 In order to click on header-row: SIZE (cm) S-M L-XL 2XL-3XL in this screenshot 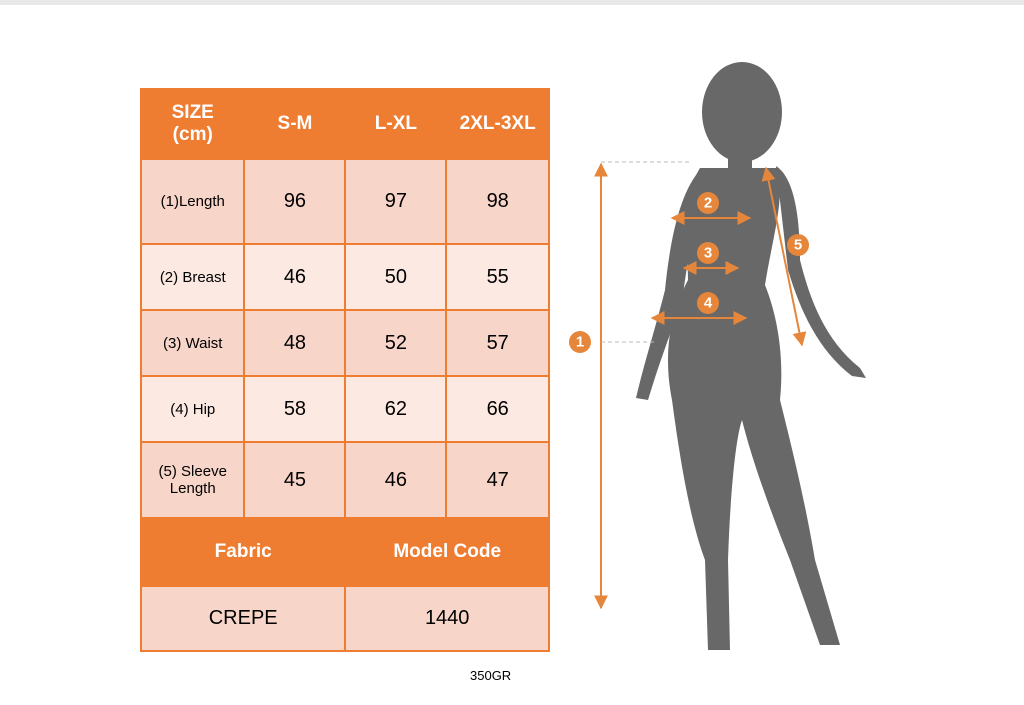, I will do `click(344, 124)`.